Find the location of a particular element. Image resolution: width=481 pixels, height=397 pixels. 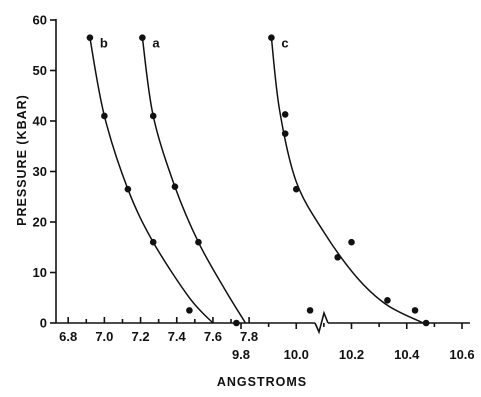

axis-break-mark is located at coordinates (321, 322).